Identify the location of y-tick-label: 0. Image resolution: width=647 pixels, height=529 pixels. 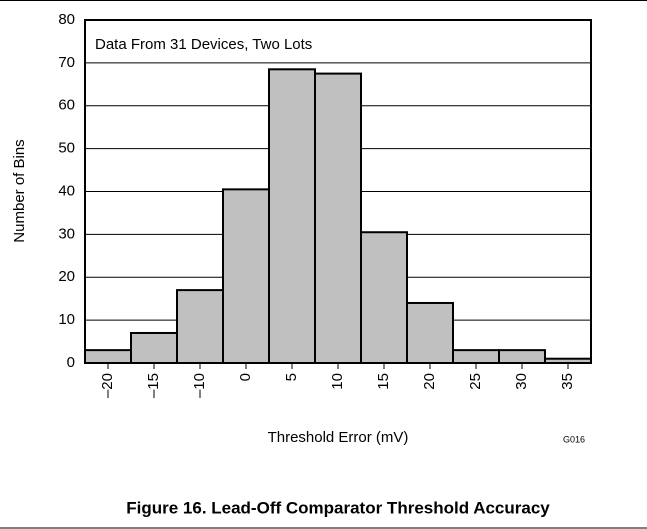
(71, 362).